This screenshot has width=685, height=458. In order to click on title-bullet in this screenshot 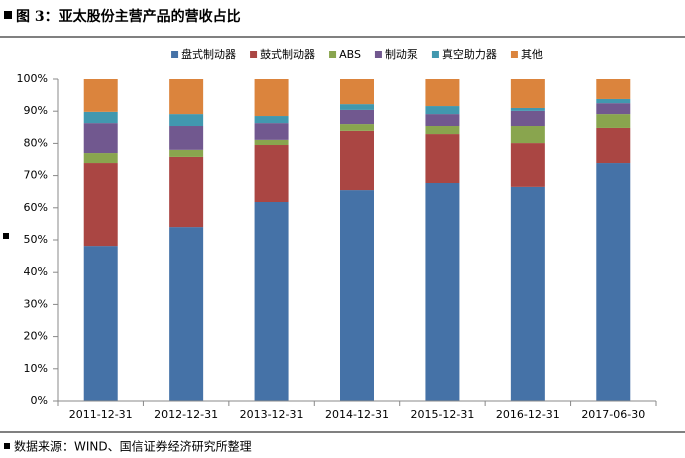, I will do `click(8, 15)`.